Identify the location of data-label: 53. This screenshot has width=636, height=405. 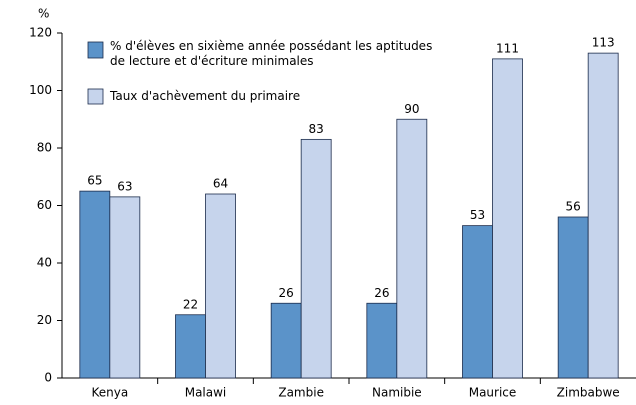
(477, 215).